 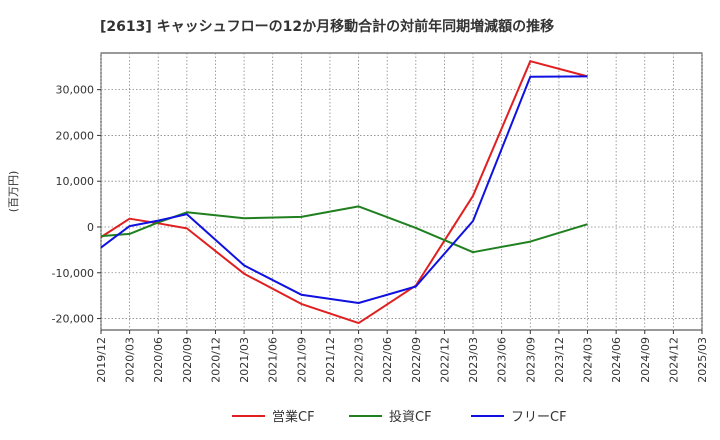 What do you see at coordinates (273, 360) in the screenshot?
I see `x-tick-label: 2021/06` at bounding box center [273, 360].